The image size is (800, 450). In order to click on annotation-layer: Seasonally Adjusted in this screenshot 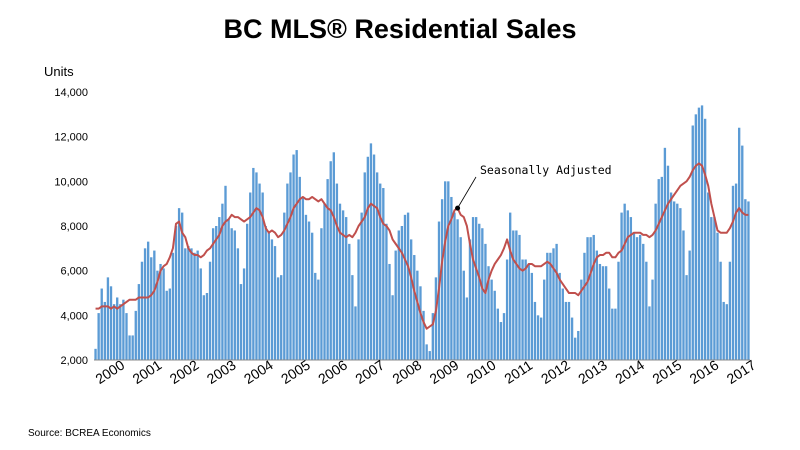, I will do `click(533, 187)`.